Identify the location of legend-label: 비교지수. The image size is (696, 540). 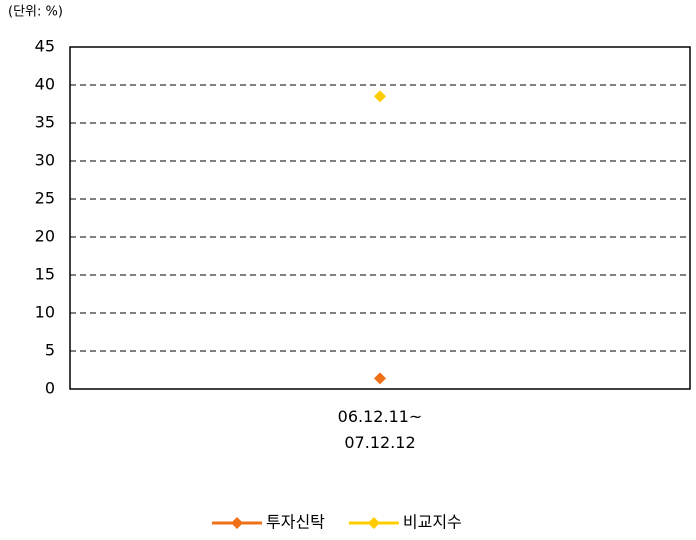
(432, 522).